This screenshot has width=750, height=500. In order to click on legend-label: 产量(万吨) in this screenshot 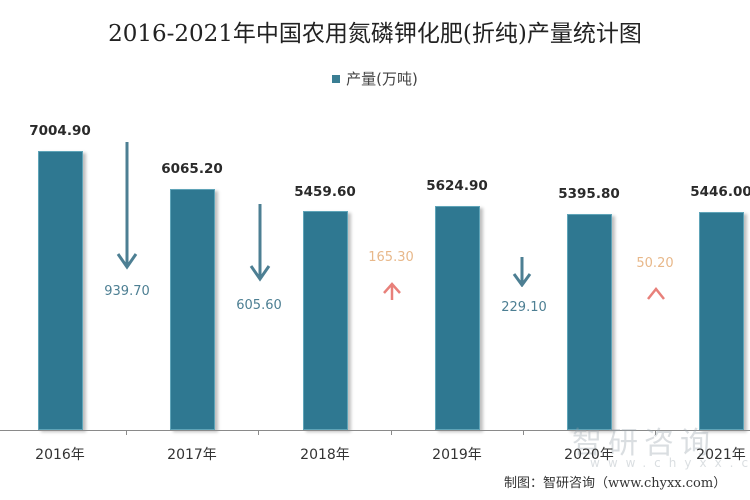, I will do `click(382, 79)`.